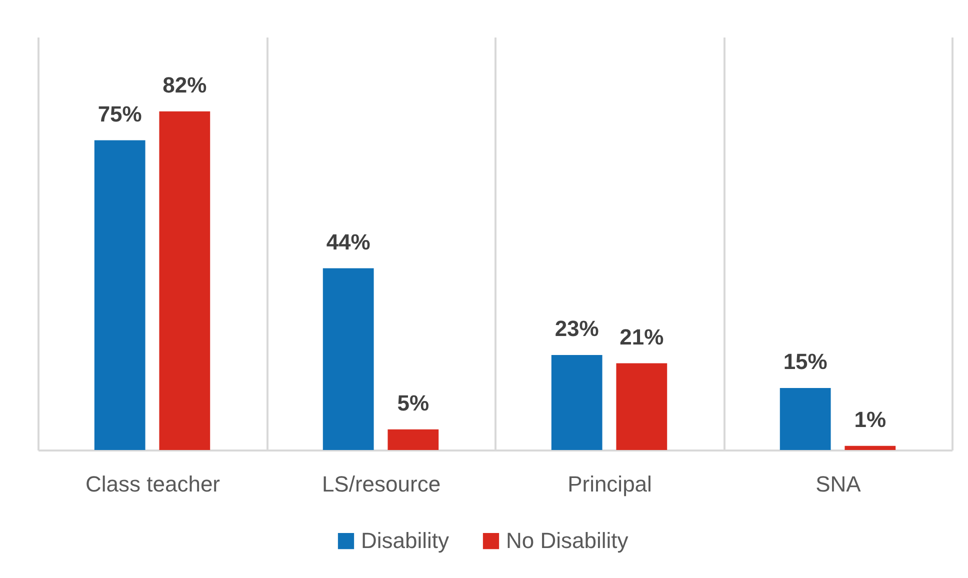 The image size is (968, 578). I want to click on legend-label: Disability, so click(405, 540).